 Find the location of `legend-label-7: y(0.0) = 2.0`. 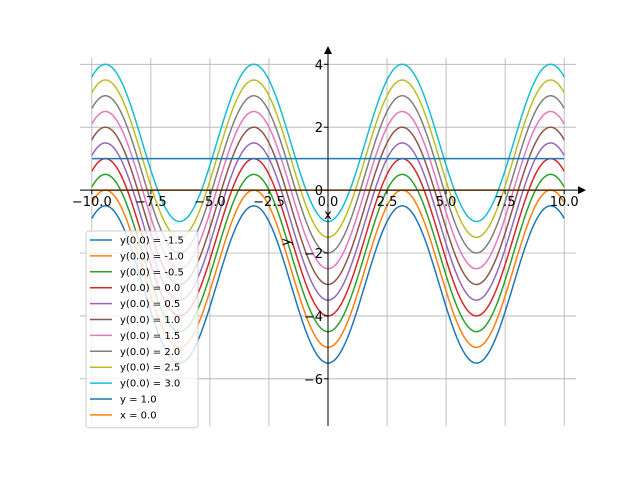

legend-label-7: y(0.0) = 2.0 is located at coordinates (150, 352).